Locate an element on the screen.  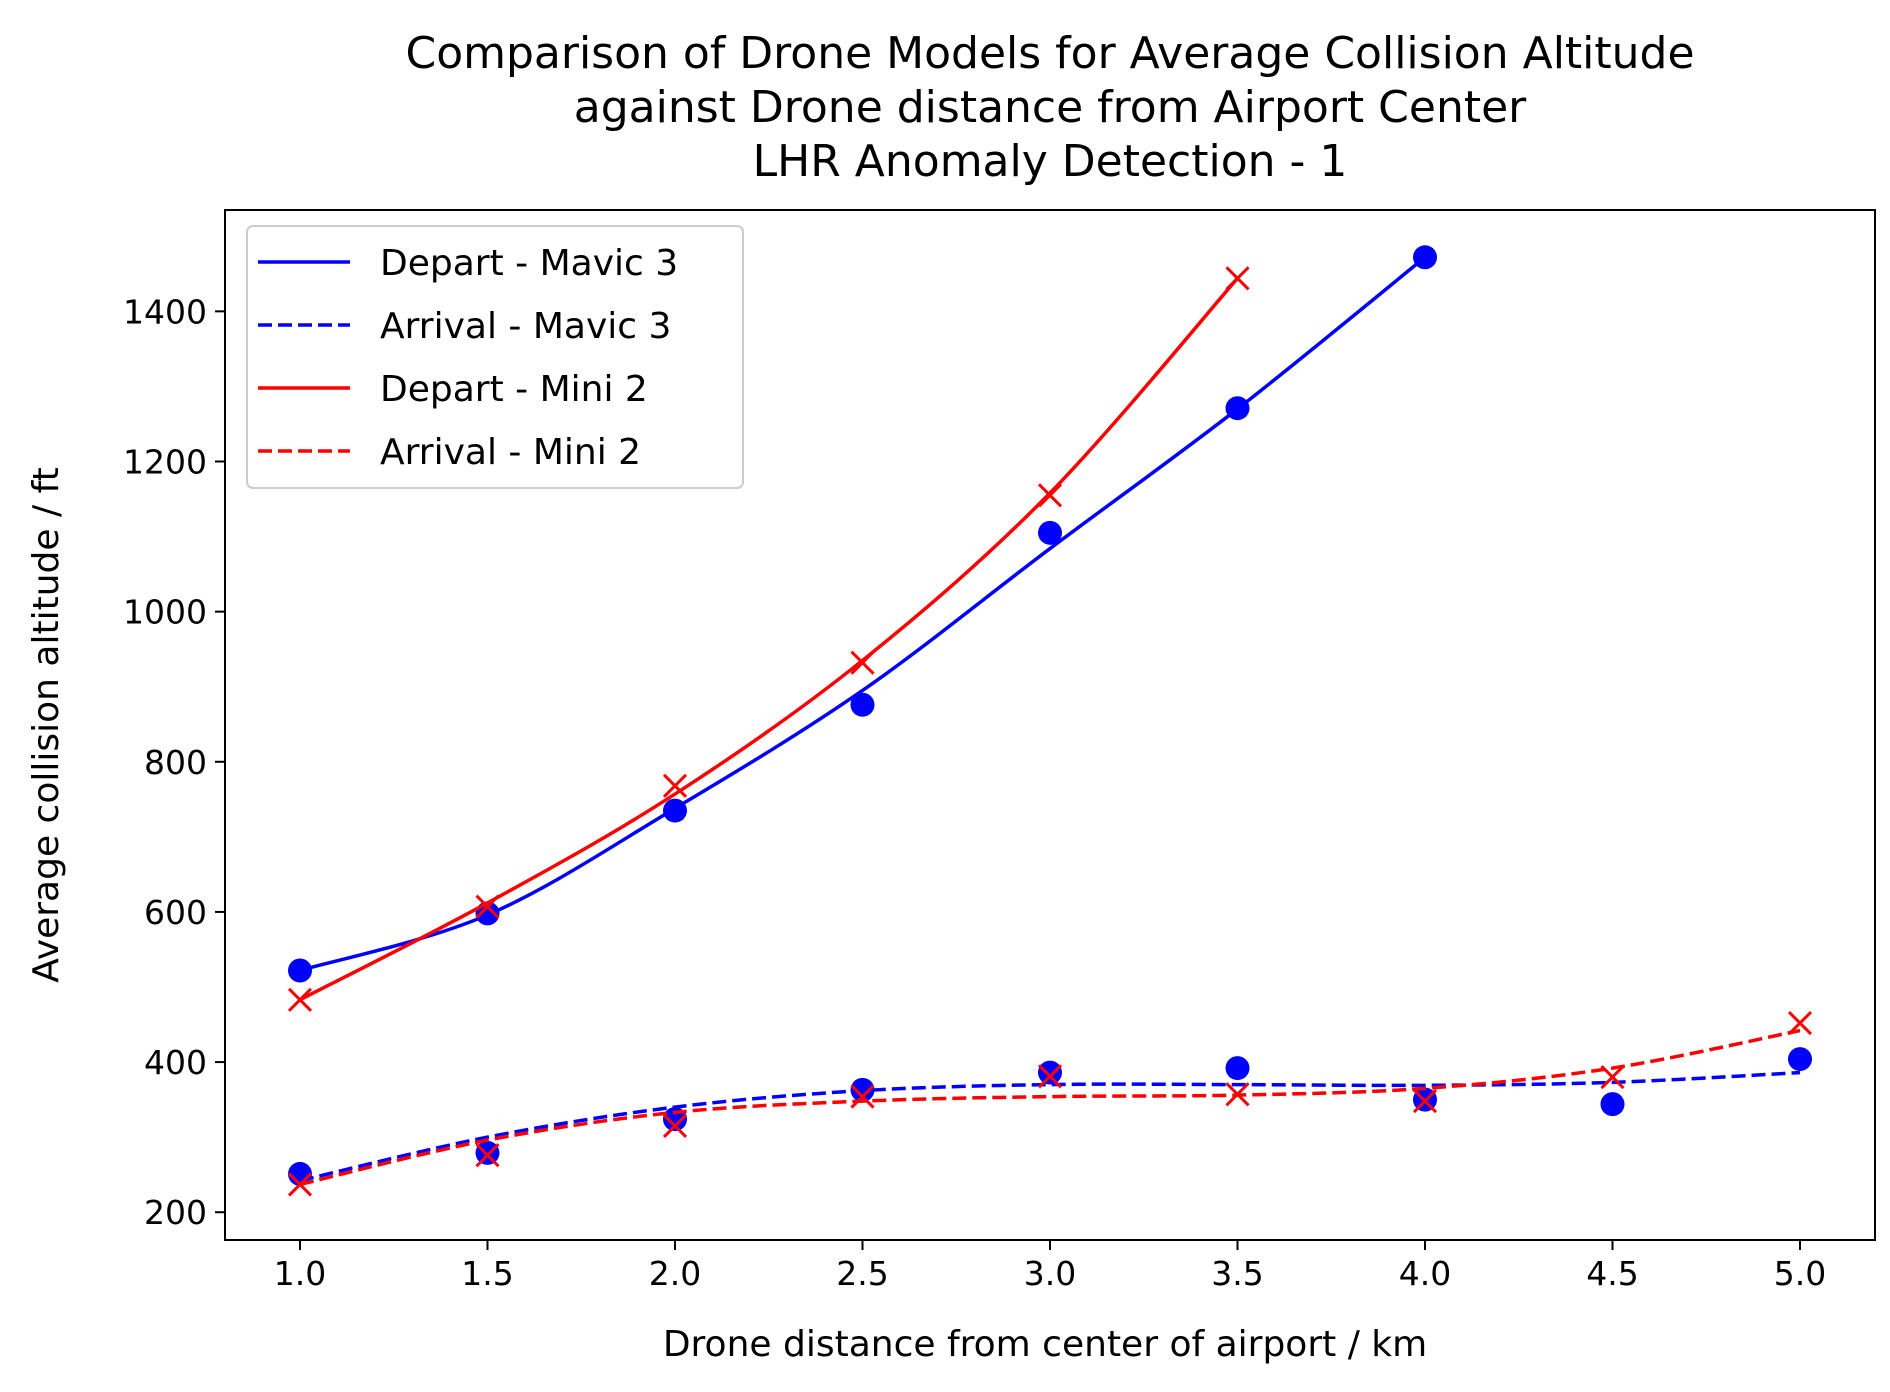
y-axis-ticks: 200 400 600 800 1000 1200 1400 is located at coordinates (174, 762).